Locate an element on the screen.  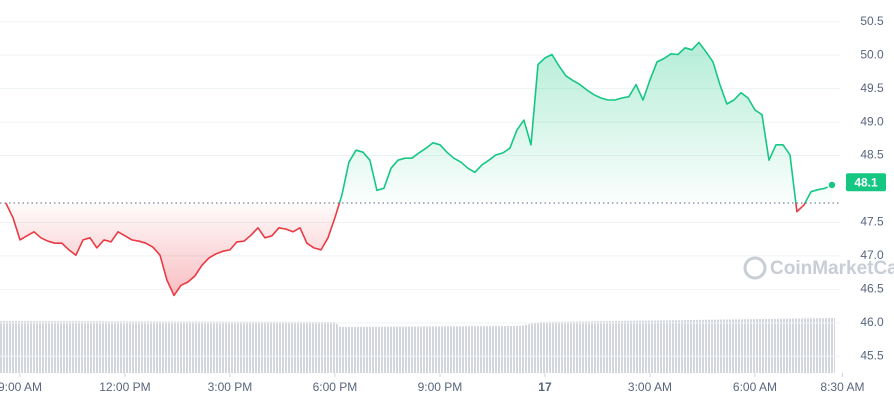
x-tick-label: 8:30 AM is located at coordinates (842, 387).